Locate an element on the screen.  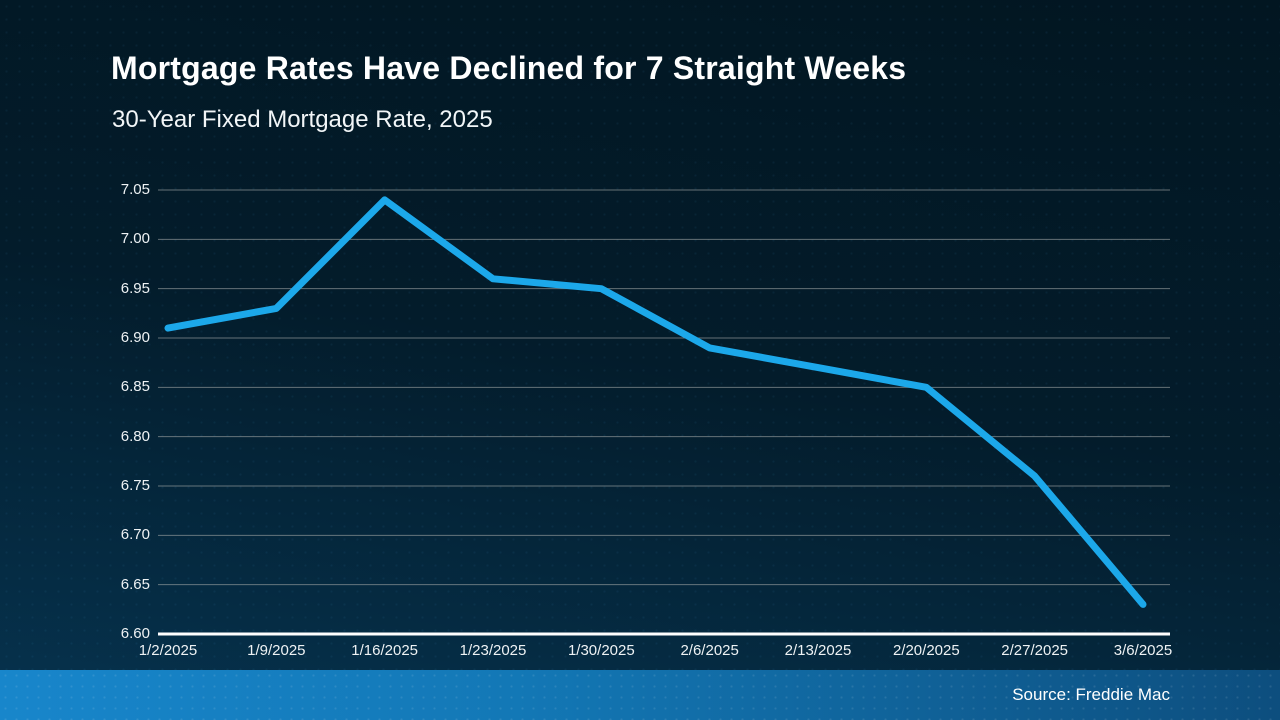
source-credit: Source: Freddie Mac is located at coordinates (1091, 694).